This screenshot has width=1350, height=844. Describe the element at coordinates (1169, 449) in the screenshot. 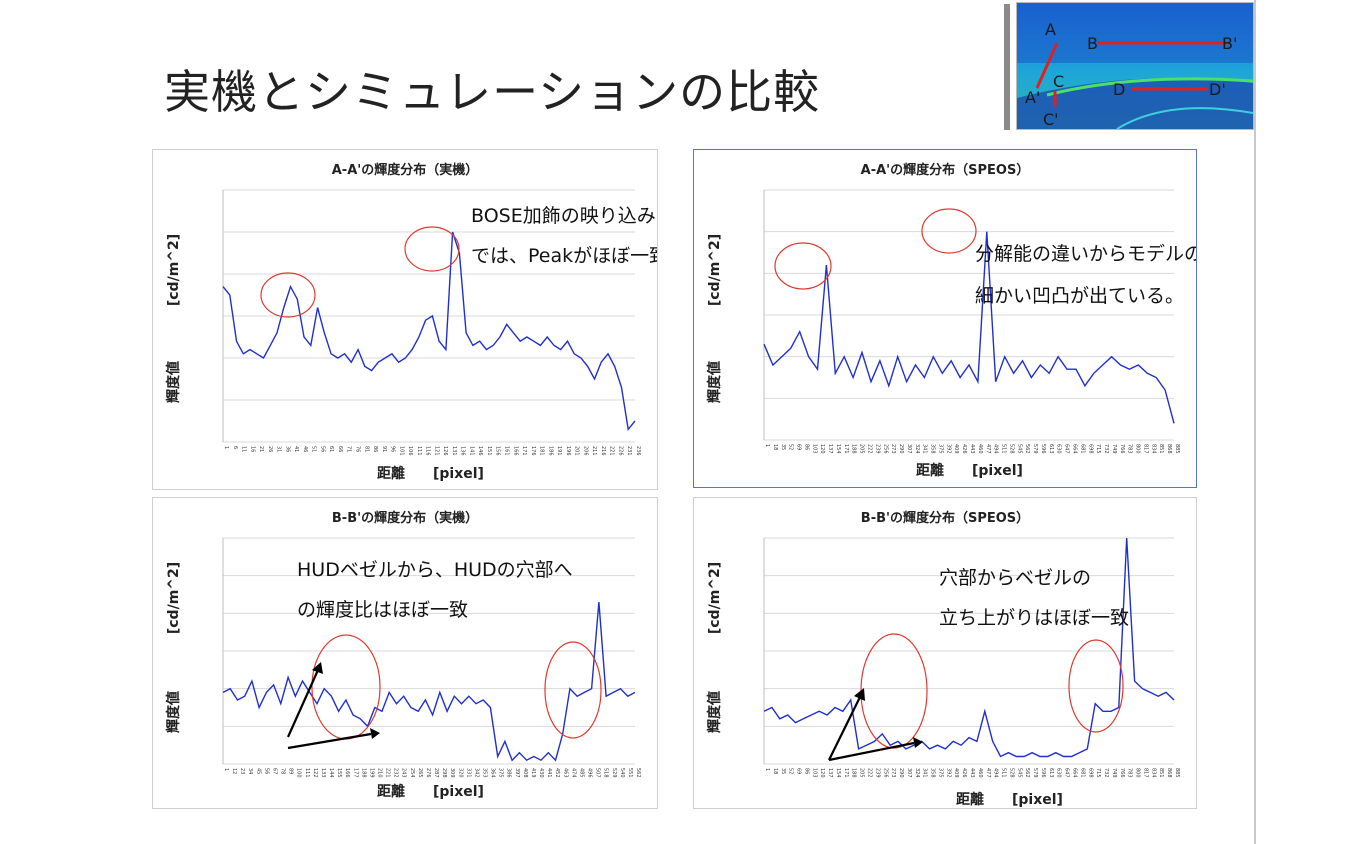

I see `x-tick-label: 868` at that location.